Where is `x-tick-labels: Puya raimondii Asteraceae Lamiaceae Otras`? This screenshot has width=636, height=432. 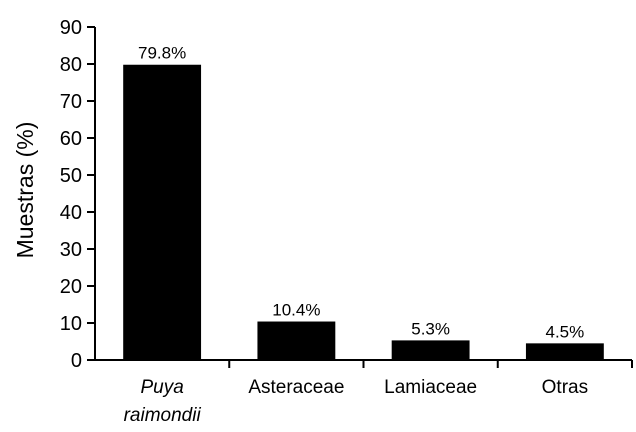
x-tick-labels: Puya raimondii Asteraceae Lamiaceae Otras is located at coordinates (378, 393).